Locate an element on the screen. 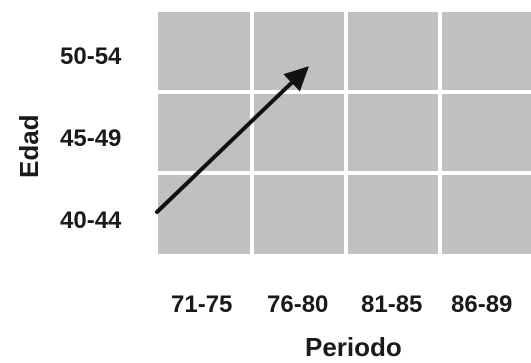  cohort-arrow is located at coordinates (232, 140).